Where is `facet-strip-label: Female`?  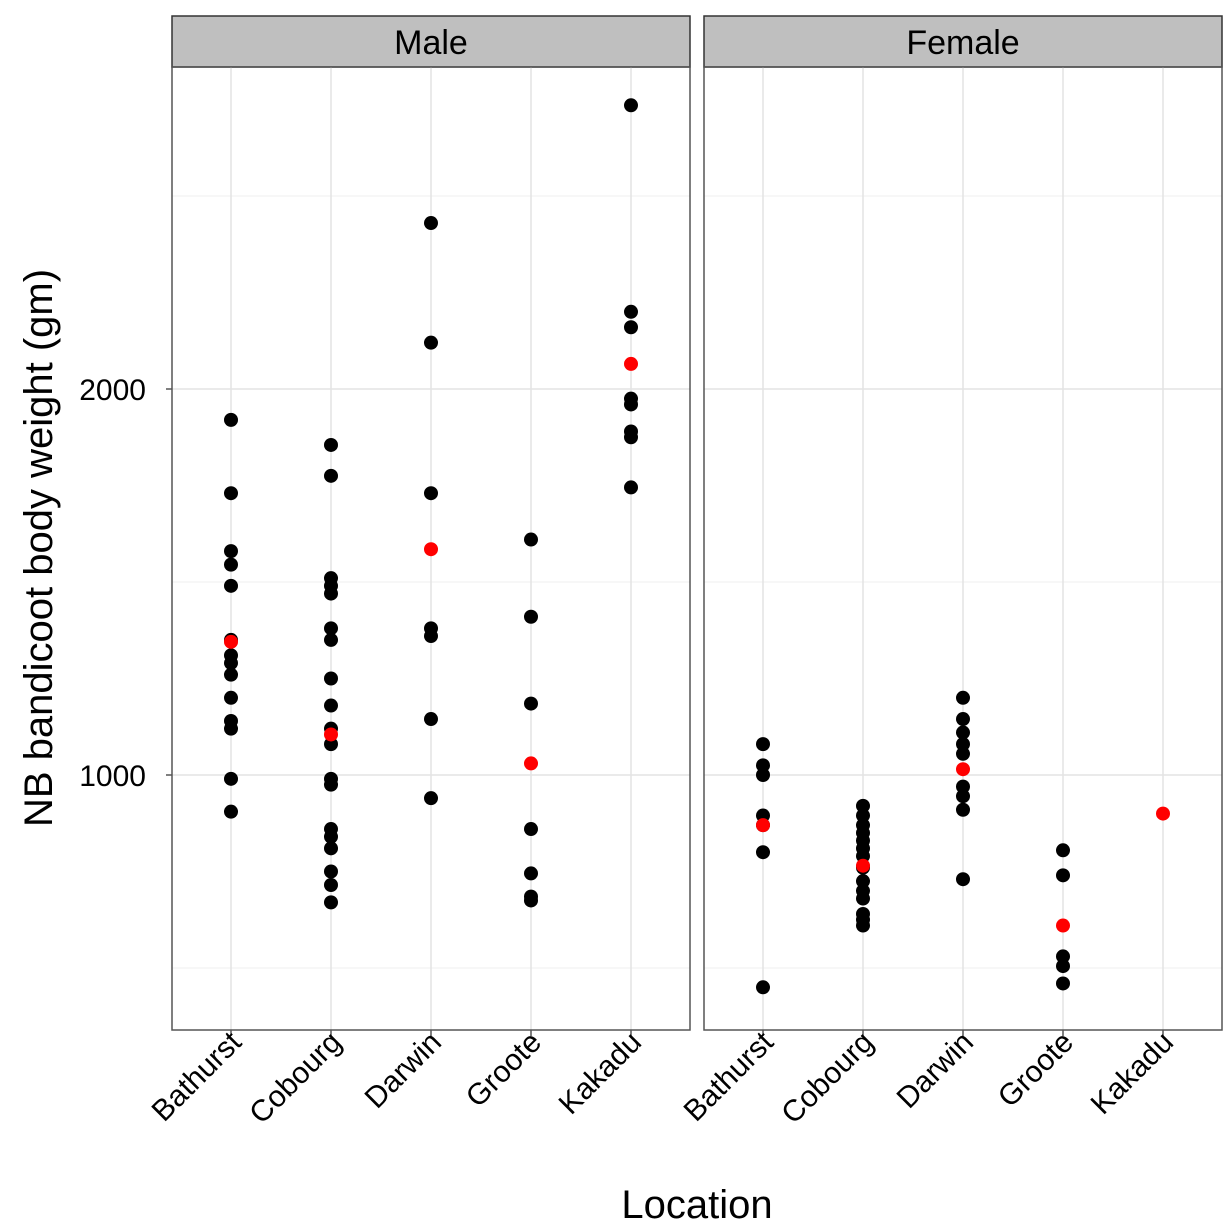
facet-strip-label: Female is located at coordinates (962, 43).